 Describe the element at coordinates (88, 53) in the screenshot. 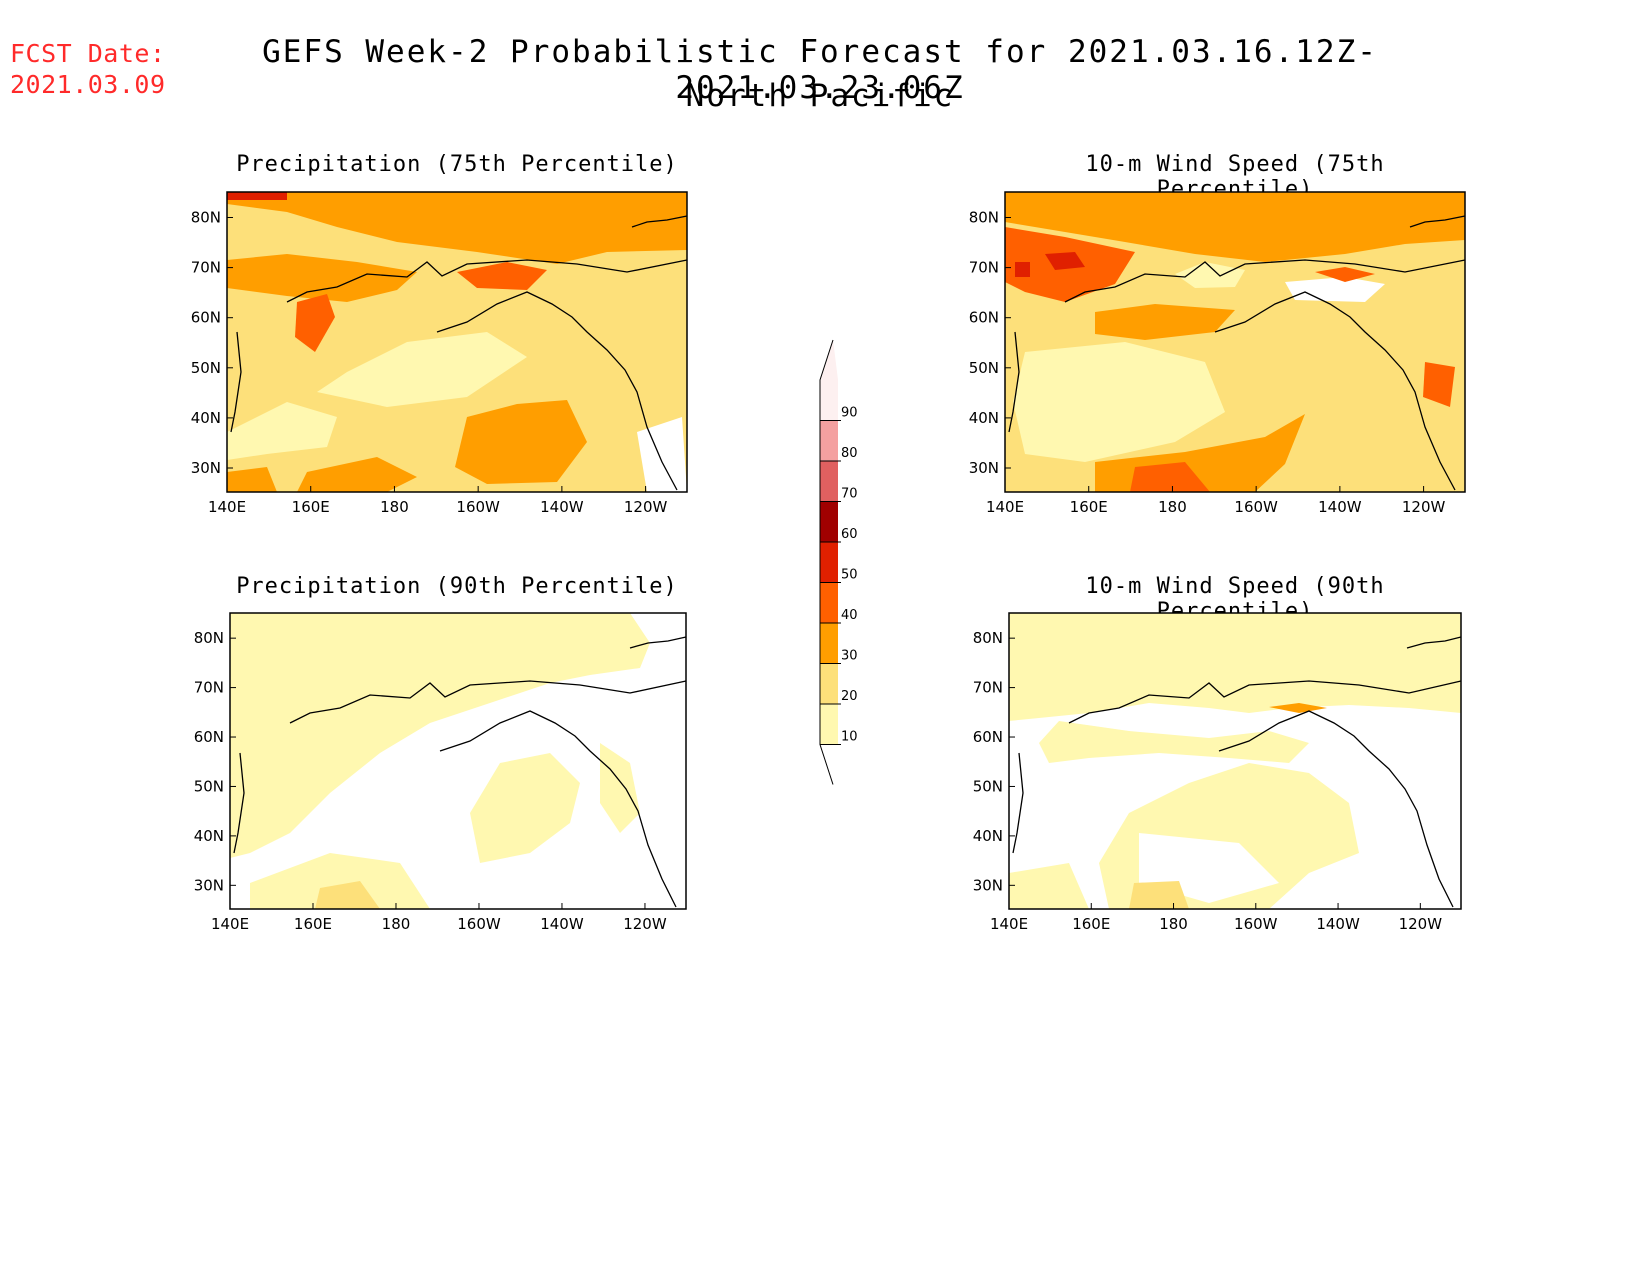

I see `forecast-date-label: FCST Date:` at that location.